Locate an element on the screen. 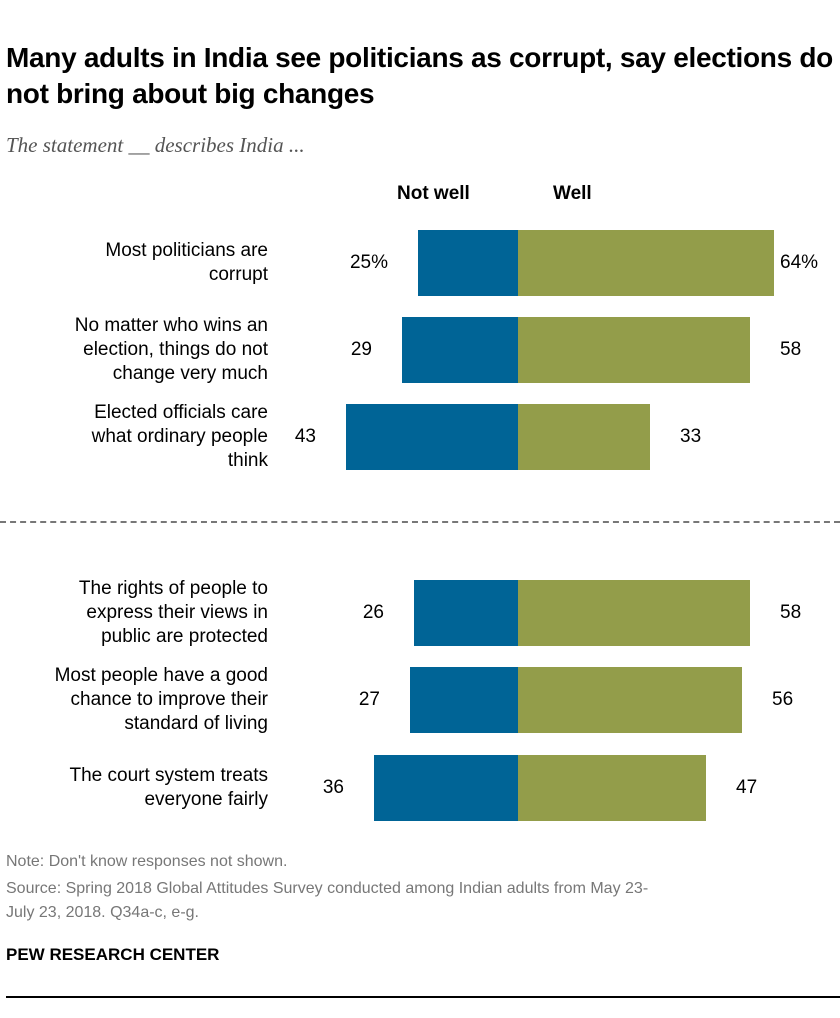 The width and height of the screenshot is (840, 1018). category-label-line: everyone fairly is located at coordinates (206, 799).